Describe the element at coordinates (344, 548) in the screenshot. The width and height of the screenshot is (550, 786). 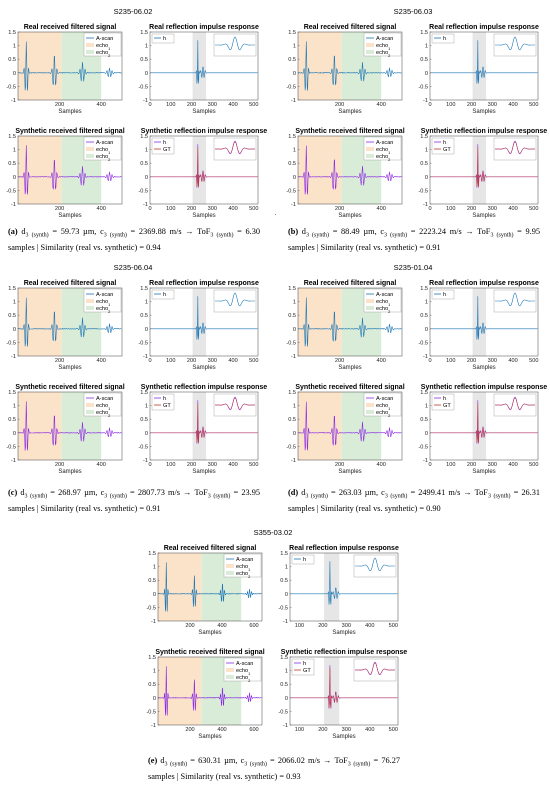
I see `panel-title: Real reflection impulse response` at that location.